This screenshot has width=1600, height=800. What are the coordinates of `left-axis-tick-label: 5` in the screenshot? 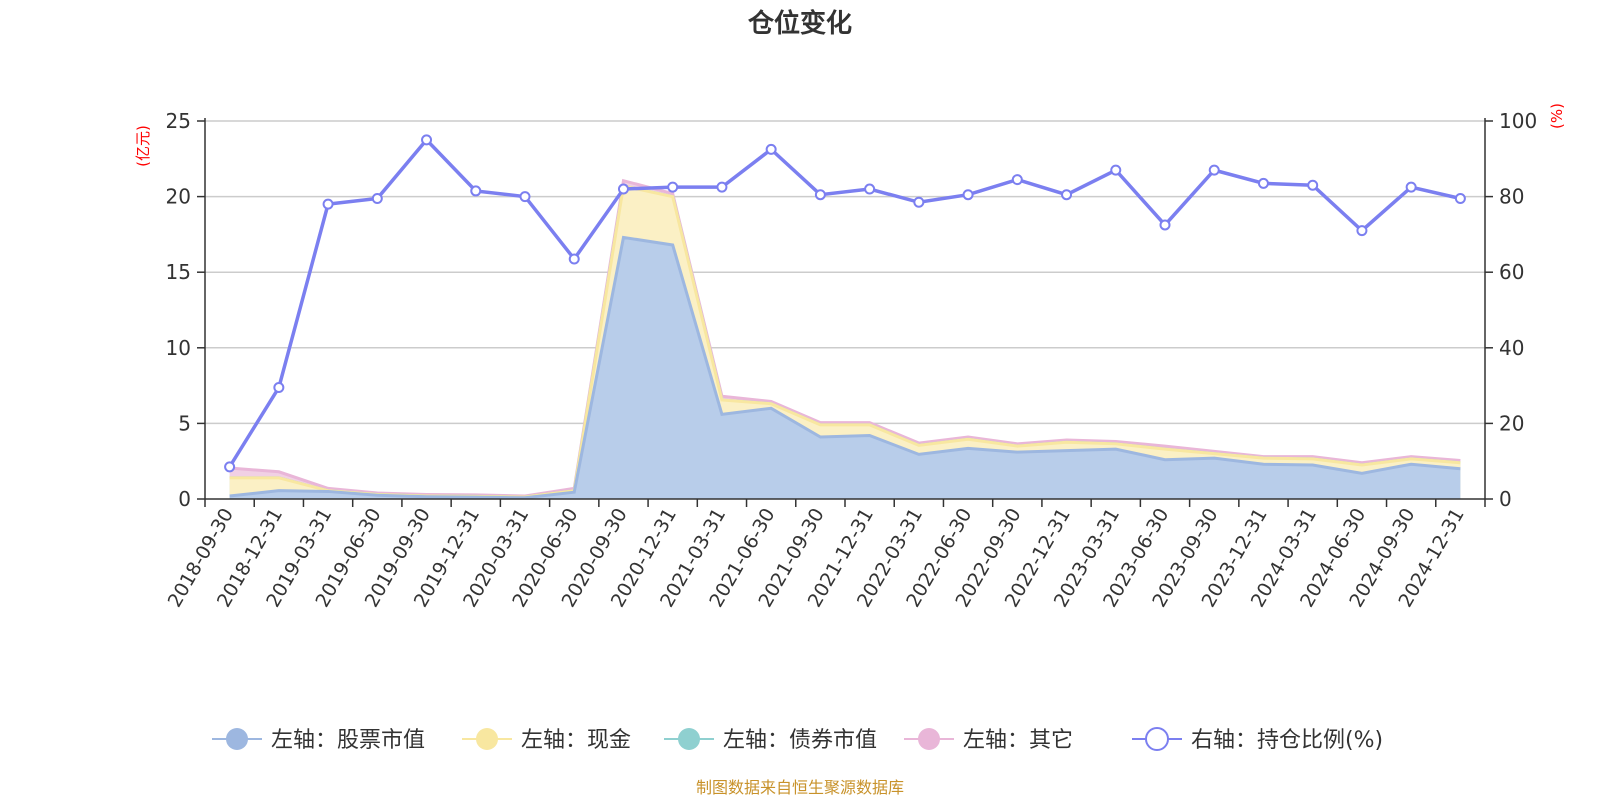 It's located at (184, 423).